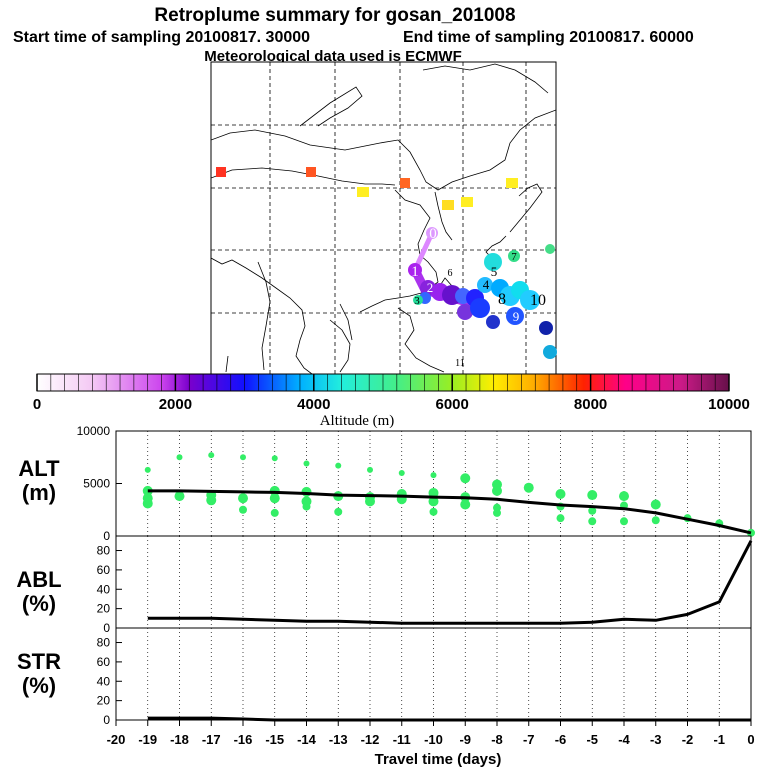 The width and height of the screenshot is (768, 768). I want to click on figure-title: Retroplume summary for gosan_201008, so click(334, 15).